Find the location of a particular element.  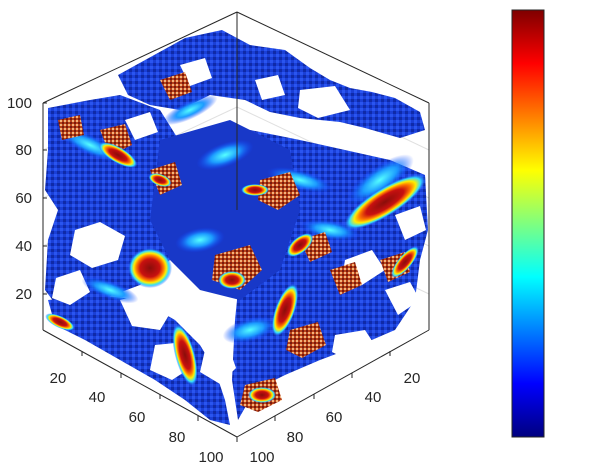

x-tick-label: 20 is located at coordinates (58, 378).